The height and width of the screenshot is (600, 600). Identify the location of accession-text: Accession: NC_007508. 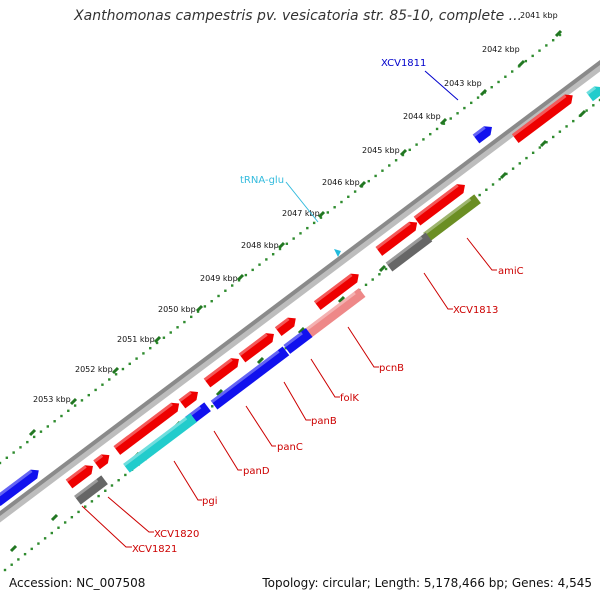
(77, 583).